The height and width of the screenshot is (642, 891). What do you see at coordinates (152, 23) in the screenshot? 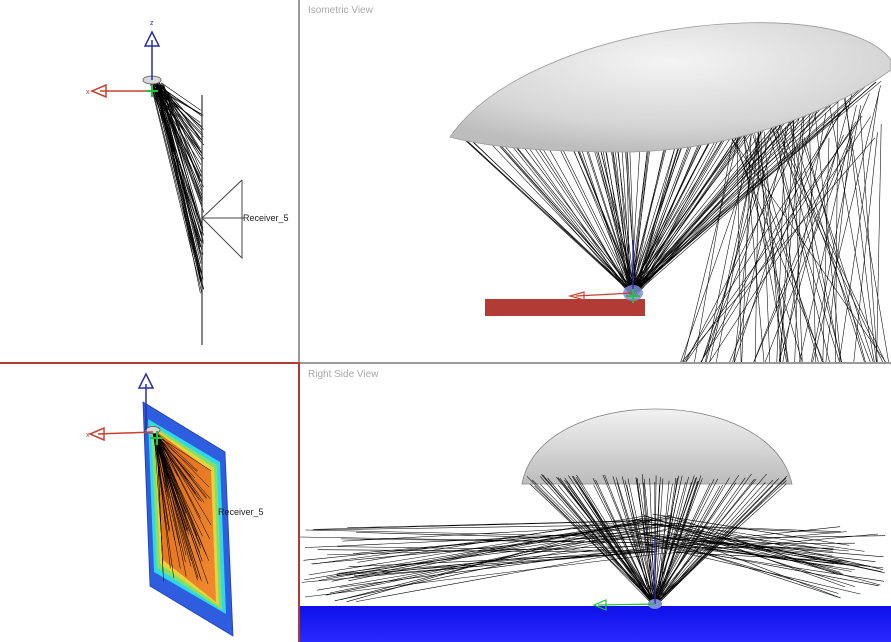
I see `svg-text: z` at bounding box center [152, 23].